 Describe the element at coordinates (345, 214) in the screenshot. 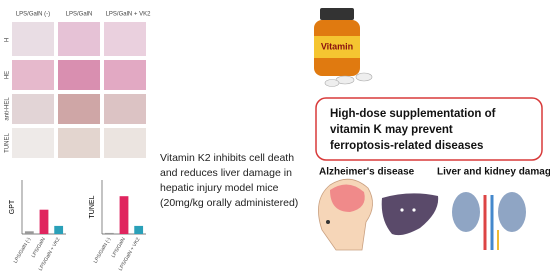

I see `brain-illustration` at that location.